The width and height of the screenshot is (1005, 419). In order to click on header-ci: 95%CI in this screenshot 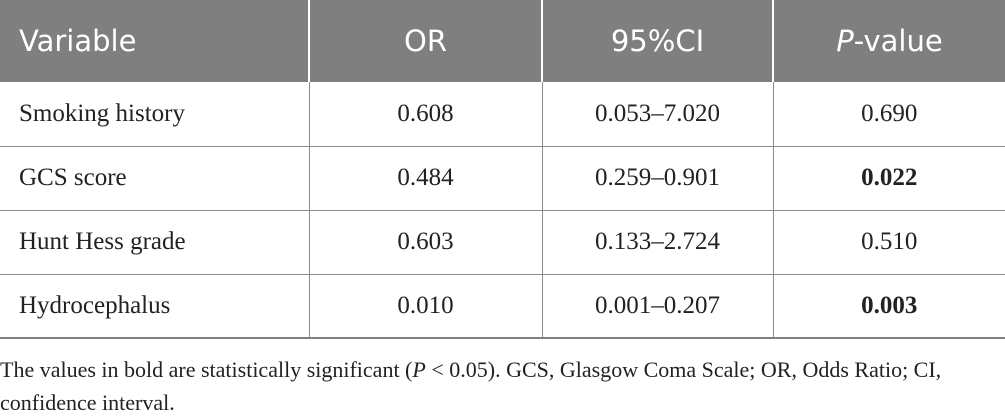, I will do `click(658, 41)`.